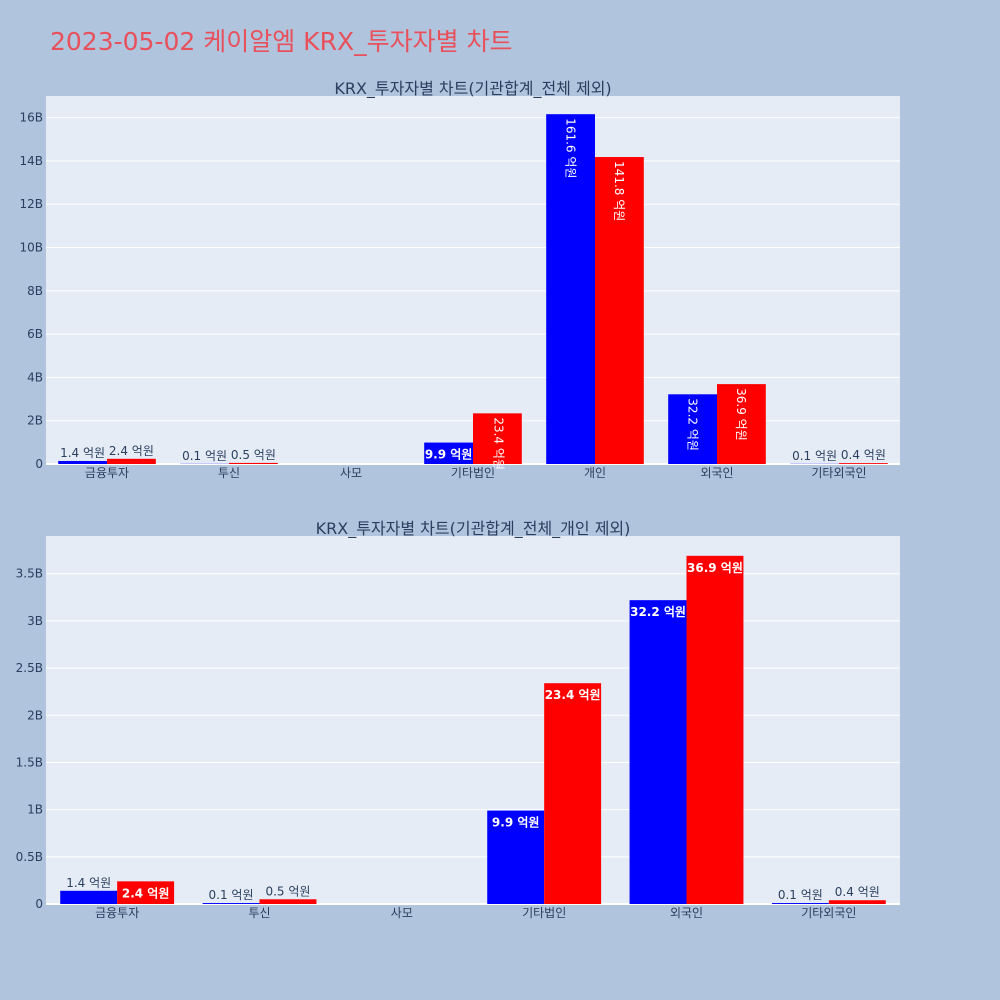 This screenshot has width=1000, height=1000. I want to click on y-tick-label: 0.5B, so click(29, 857).